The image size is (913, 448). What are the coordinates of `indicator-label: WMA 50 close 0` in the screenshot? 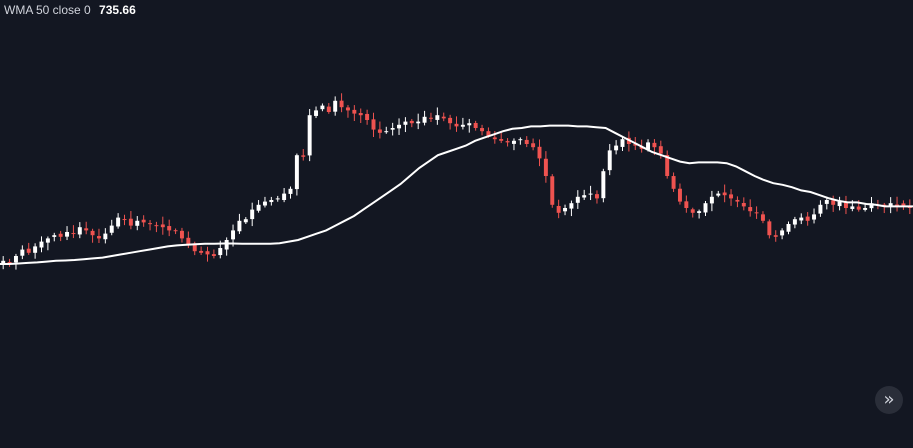 It's located at (47, 10).